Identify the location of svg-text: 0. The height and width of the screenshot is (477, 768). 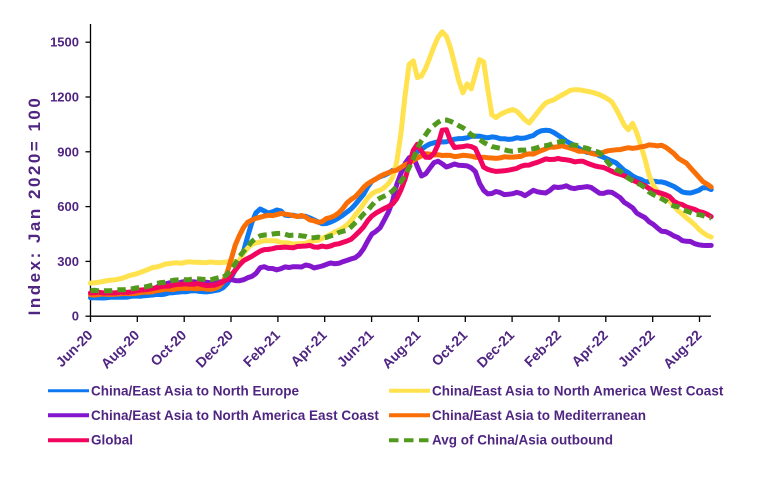
(75, 316).